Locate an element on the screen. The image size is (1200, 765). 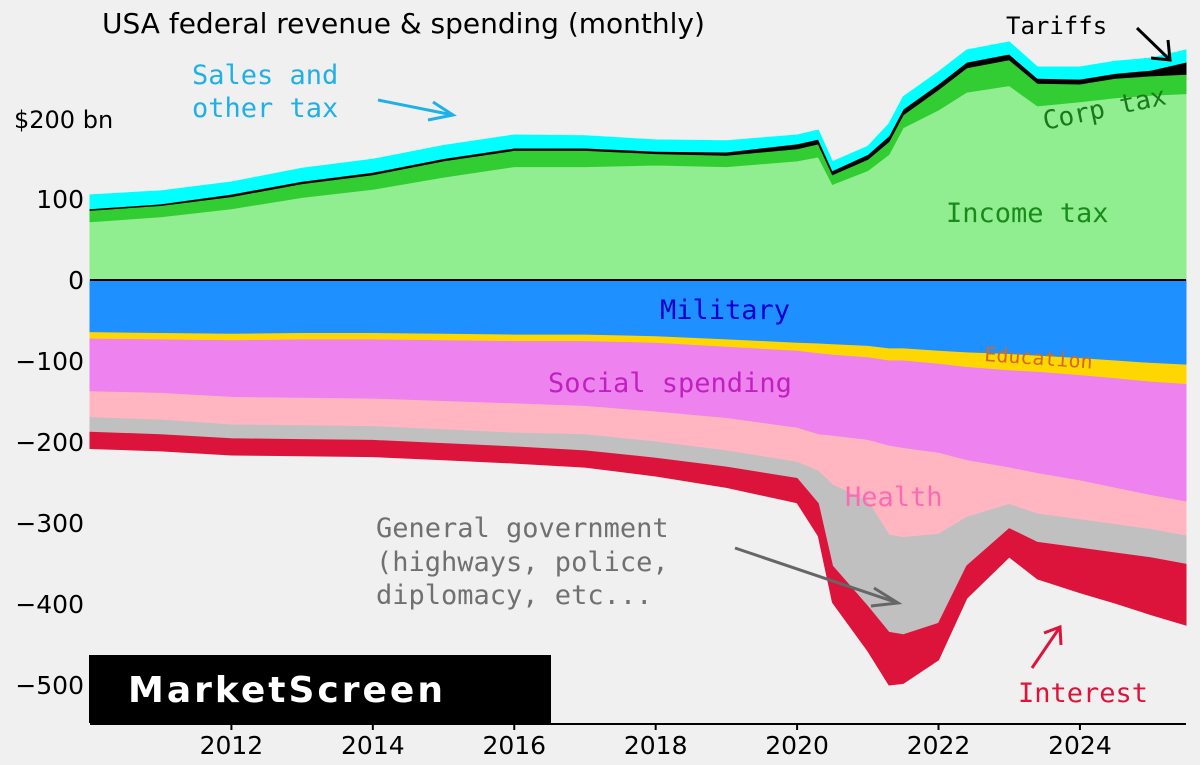
x-tick-label: 2016 is located at coordinates (514, 745).